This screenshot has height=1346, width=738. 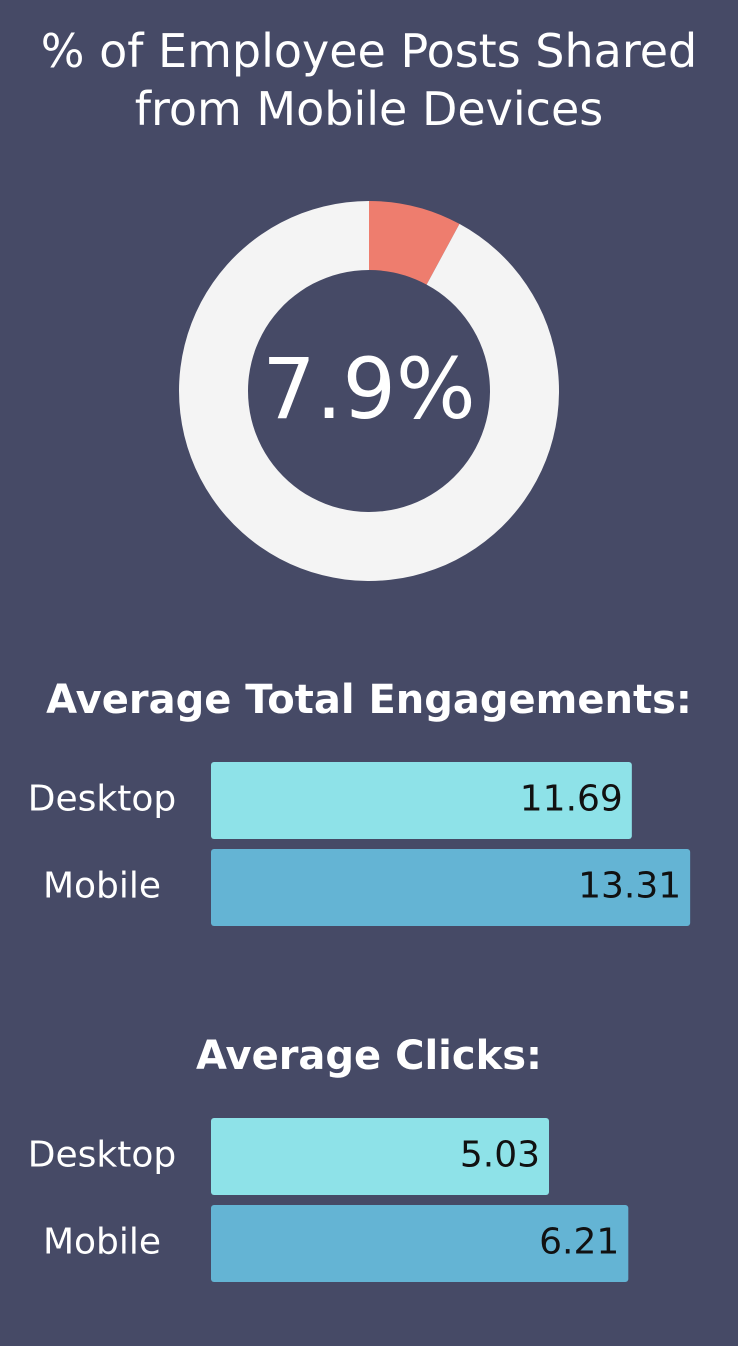 I want to click on value-label: 13.31, so click(x=629, y=886).